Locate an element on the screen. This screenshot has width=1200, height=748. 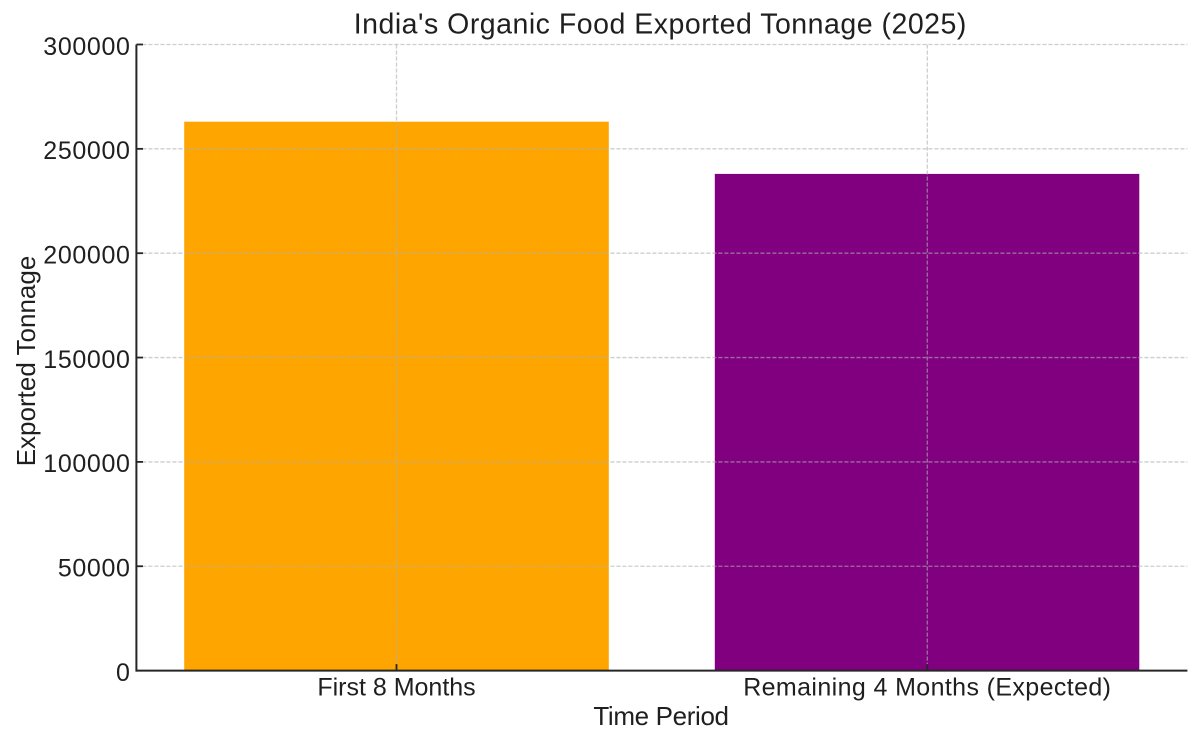
svg-text: Time Period is located at coordinates (660, 716).